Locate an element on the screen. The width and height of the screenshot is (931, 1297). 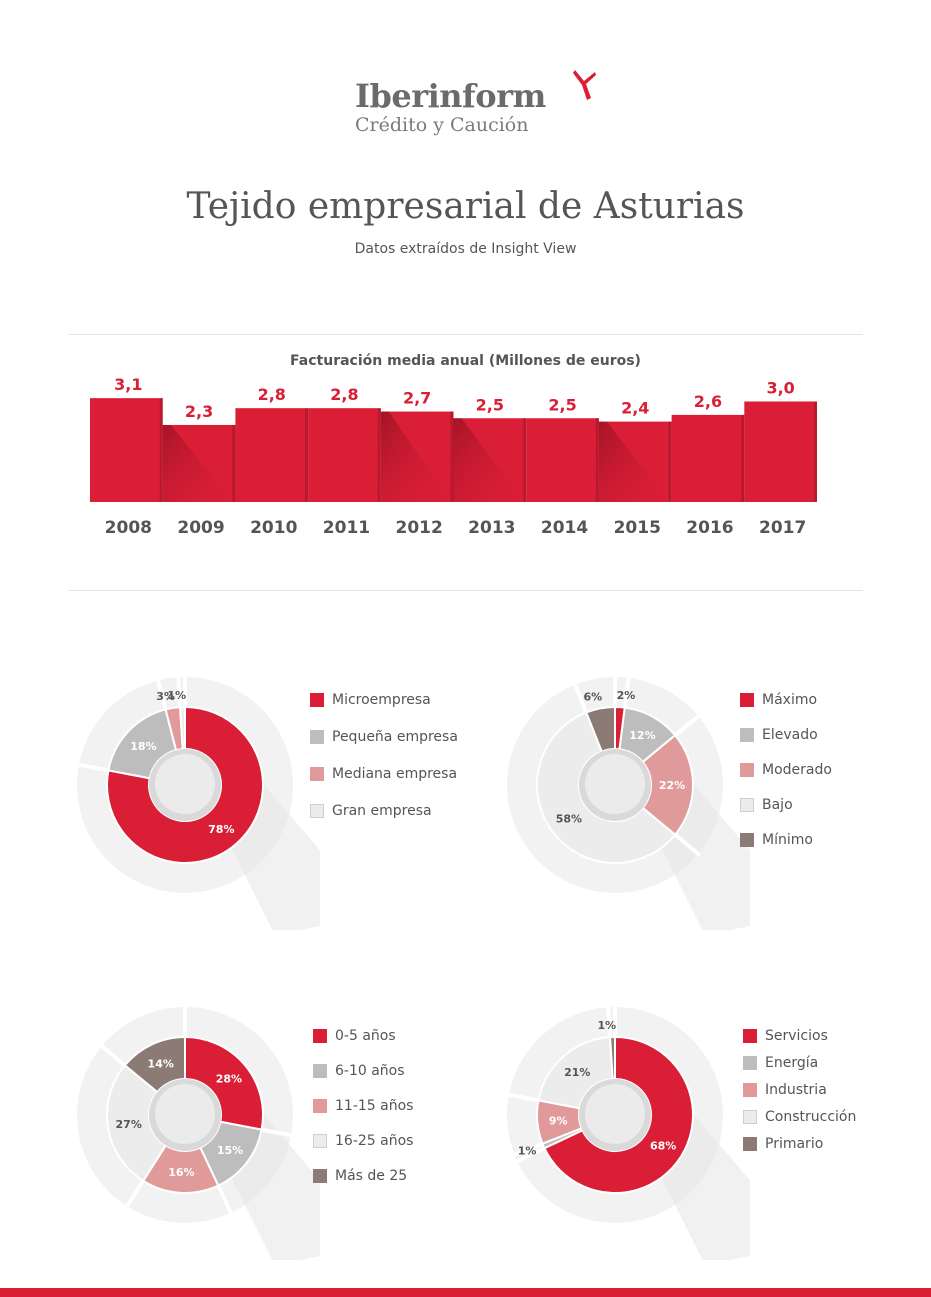
donut-chart-risk: 2% 12% 22% 58% 6% is located at coordinates (628, 802).